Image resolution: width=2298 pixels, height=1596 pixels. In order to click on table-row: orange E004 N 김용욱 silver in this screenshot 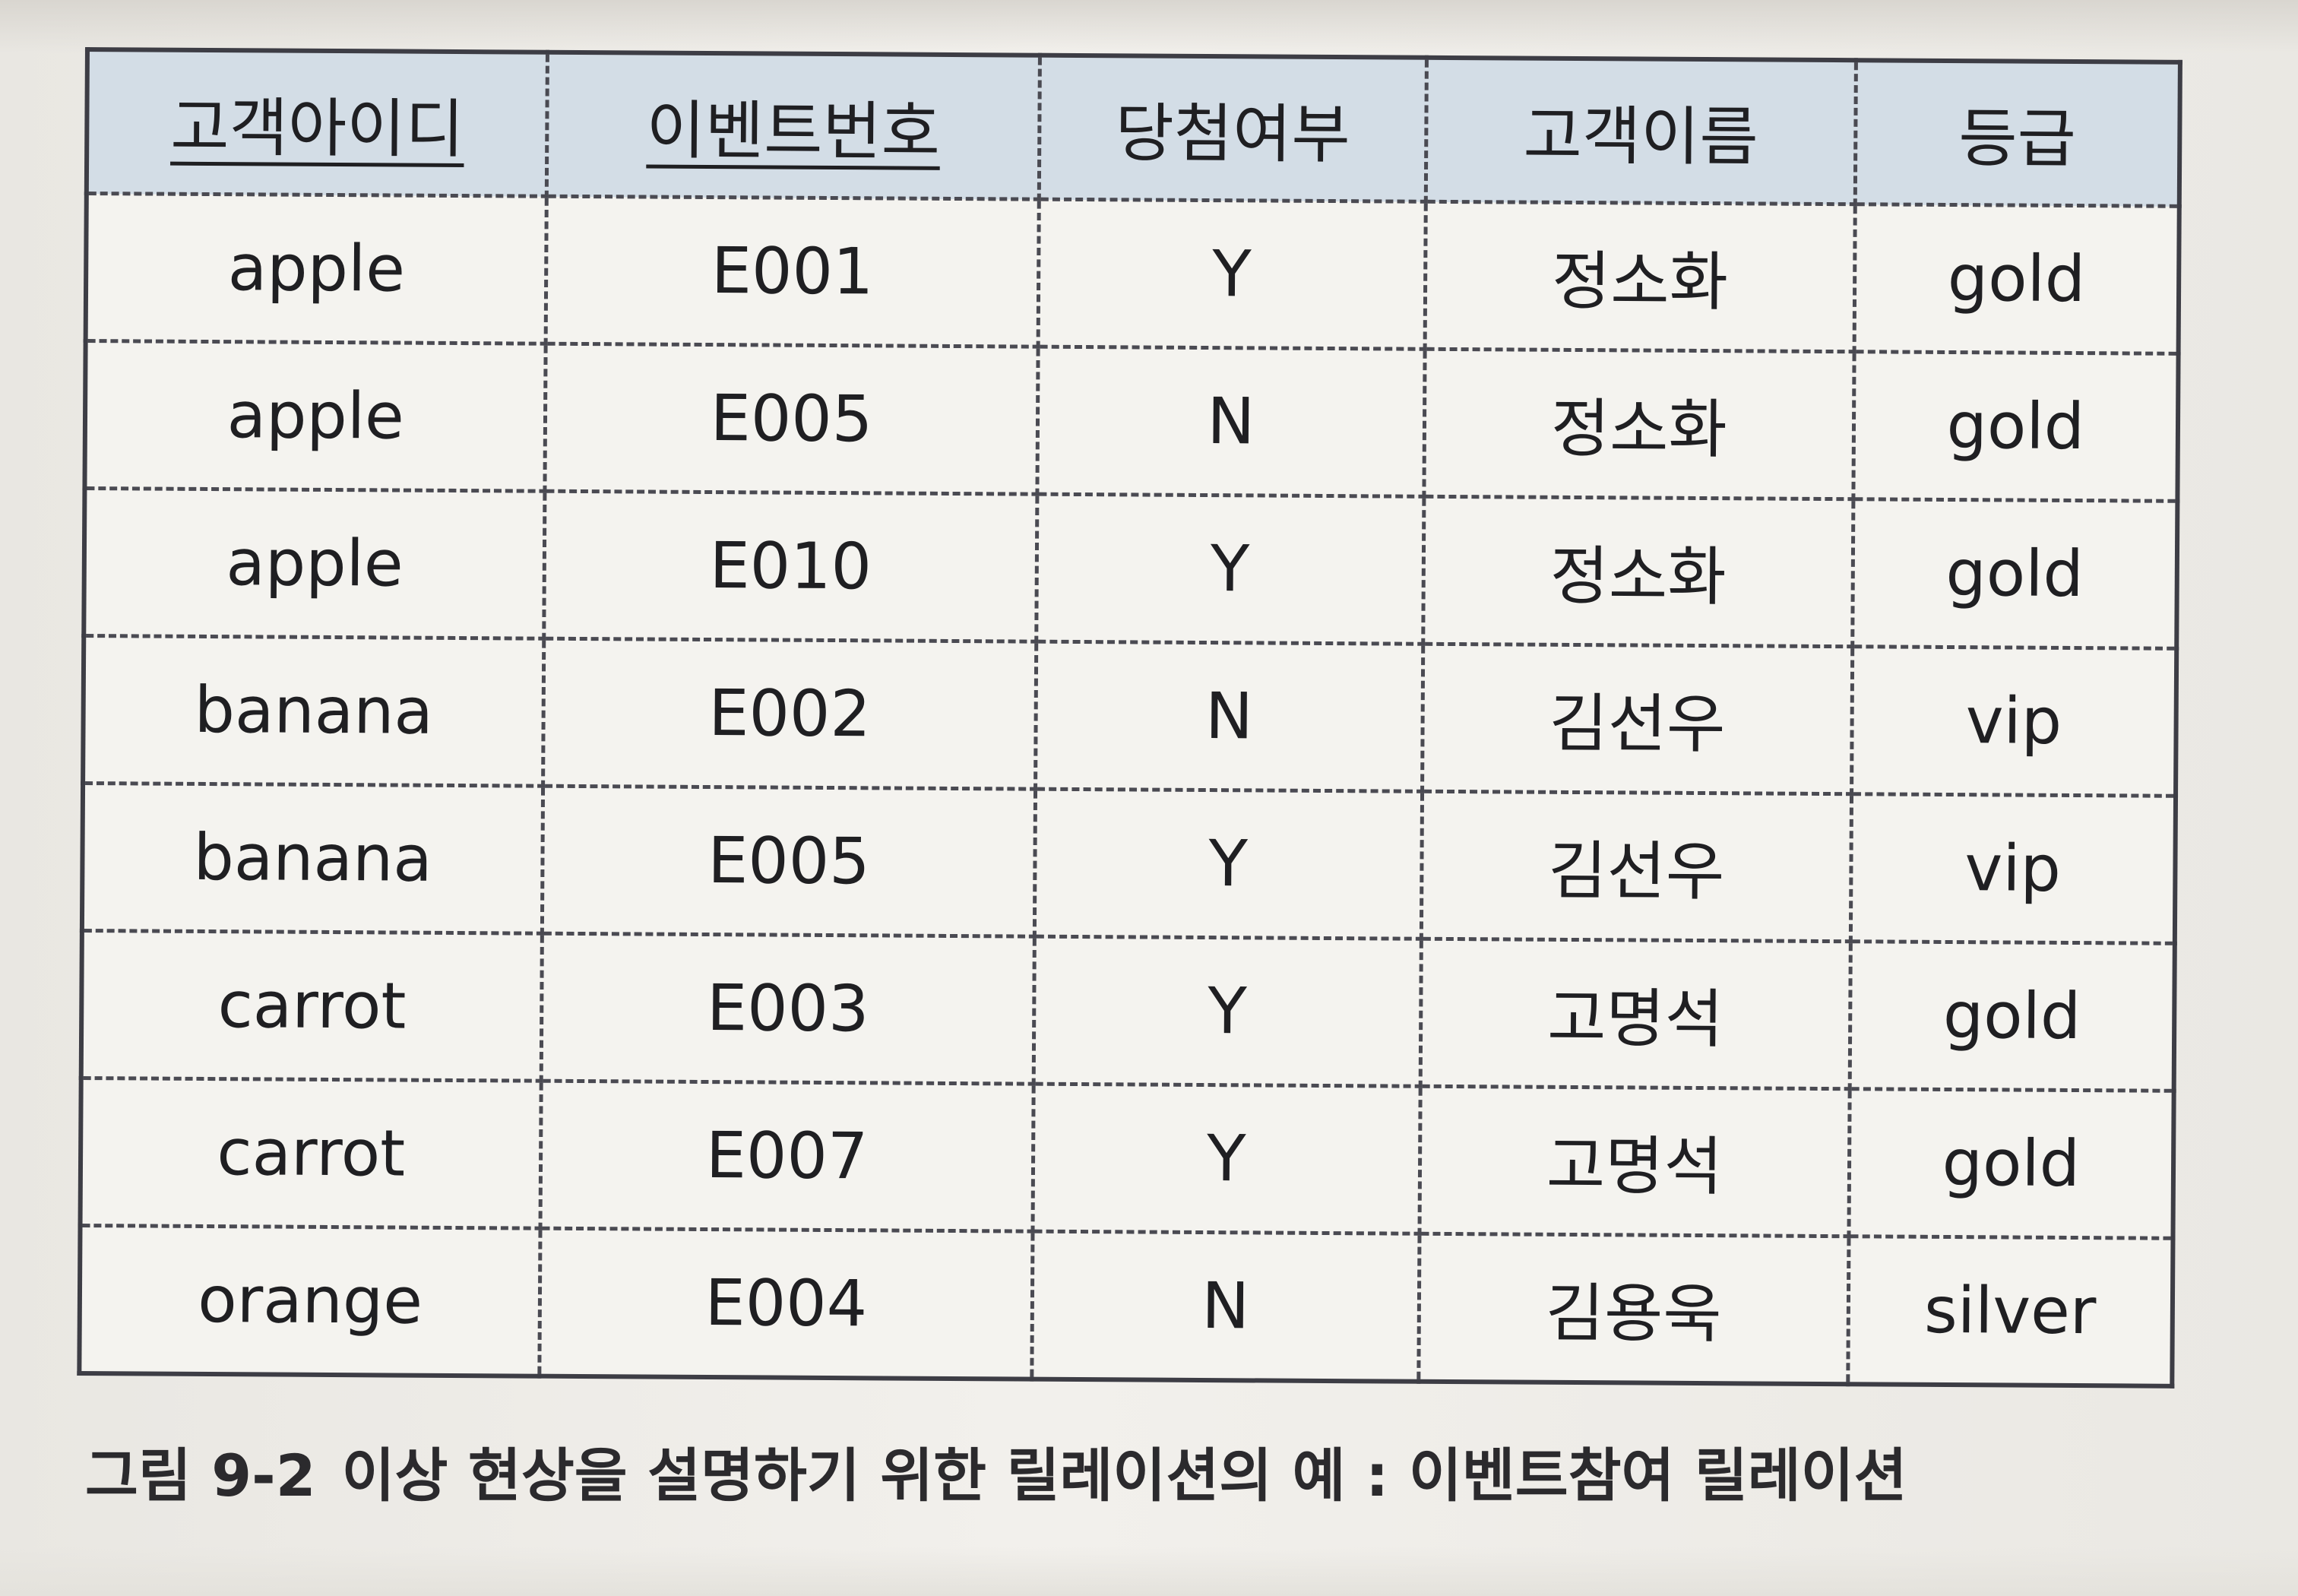, I will do `click(1126, 1305)`.